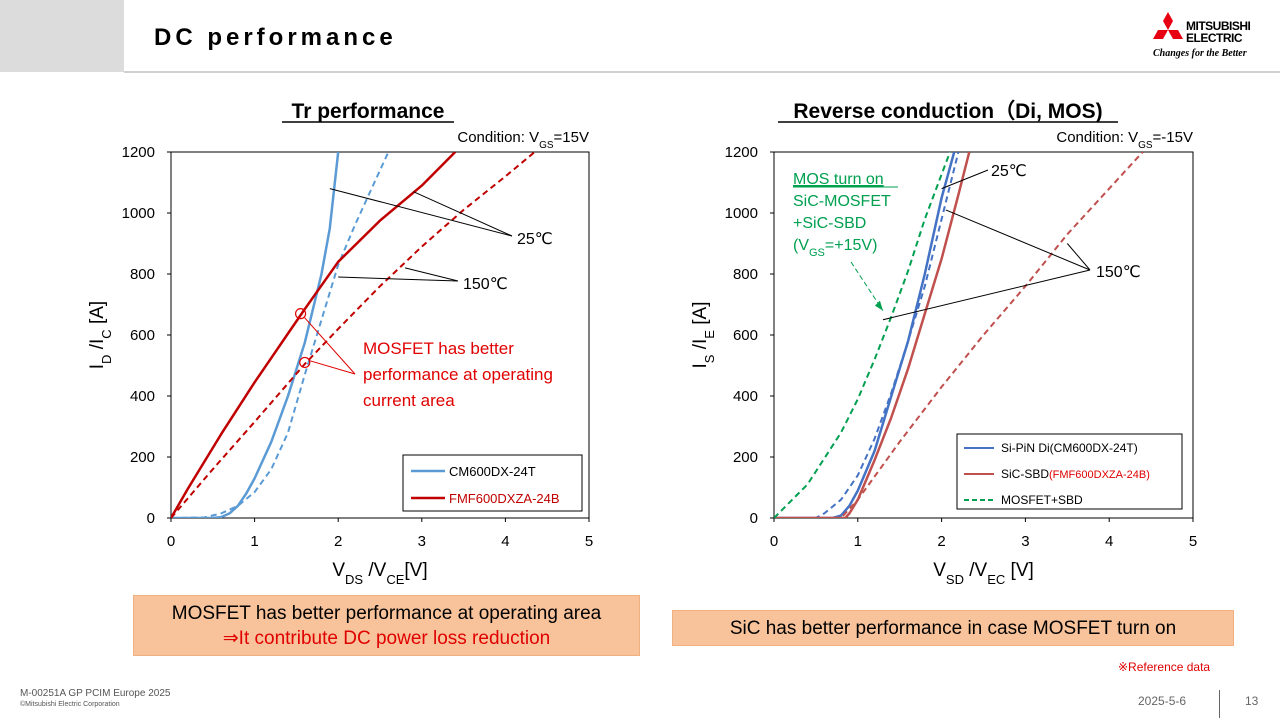 The width and height of the screenshot is (1280, 720). What do you see at coordinates (504, 498) in the screenshot?
I see `chart1-legend-label: FMF600DXZA-24B` at bounding box center [504, 498].